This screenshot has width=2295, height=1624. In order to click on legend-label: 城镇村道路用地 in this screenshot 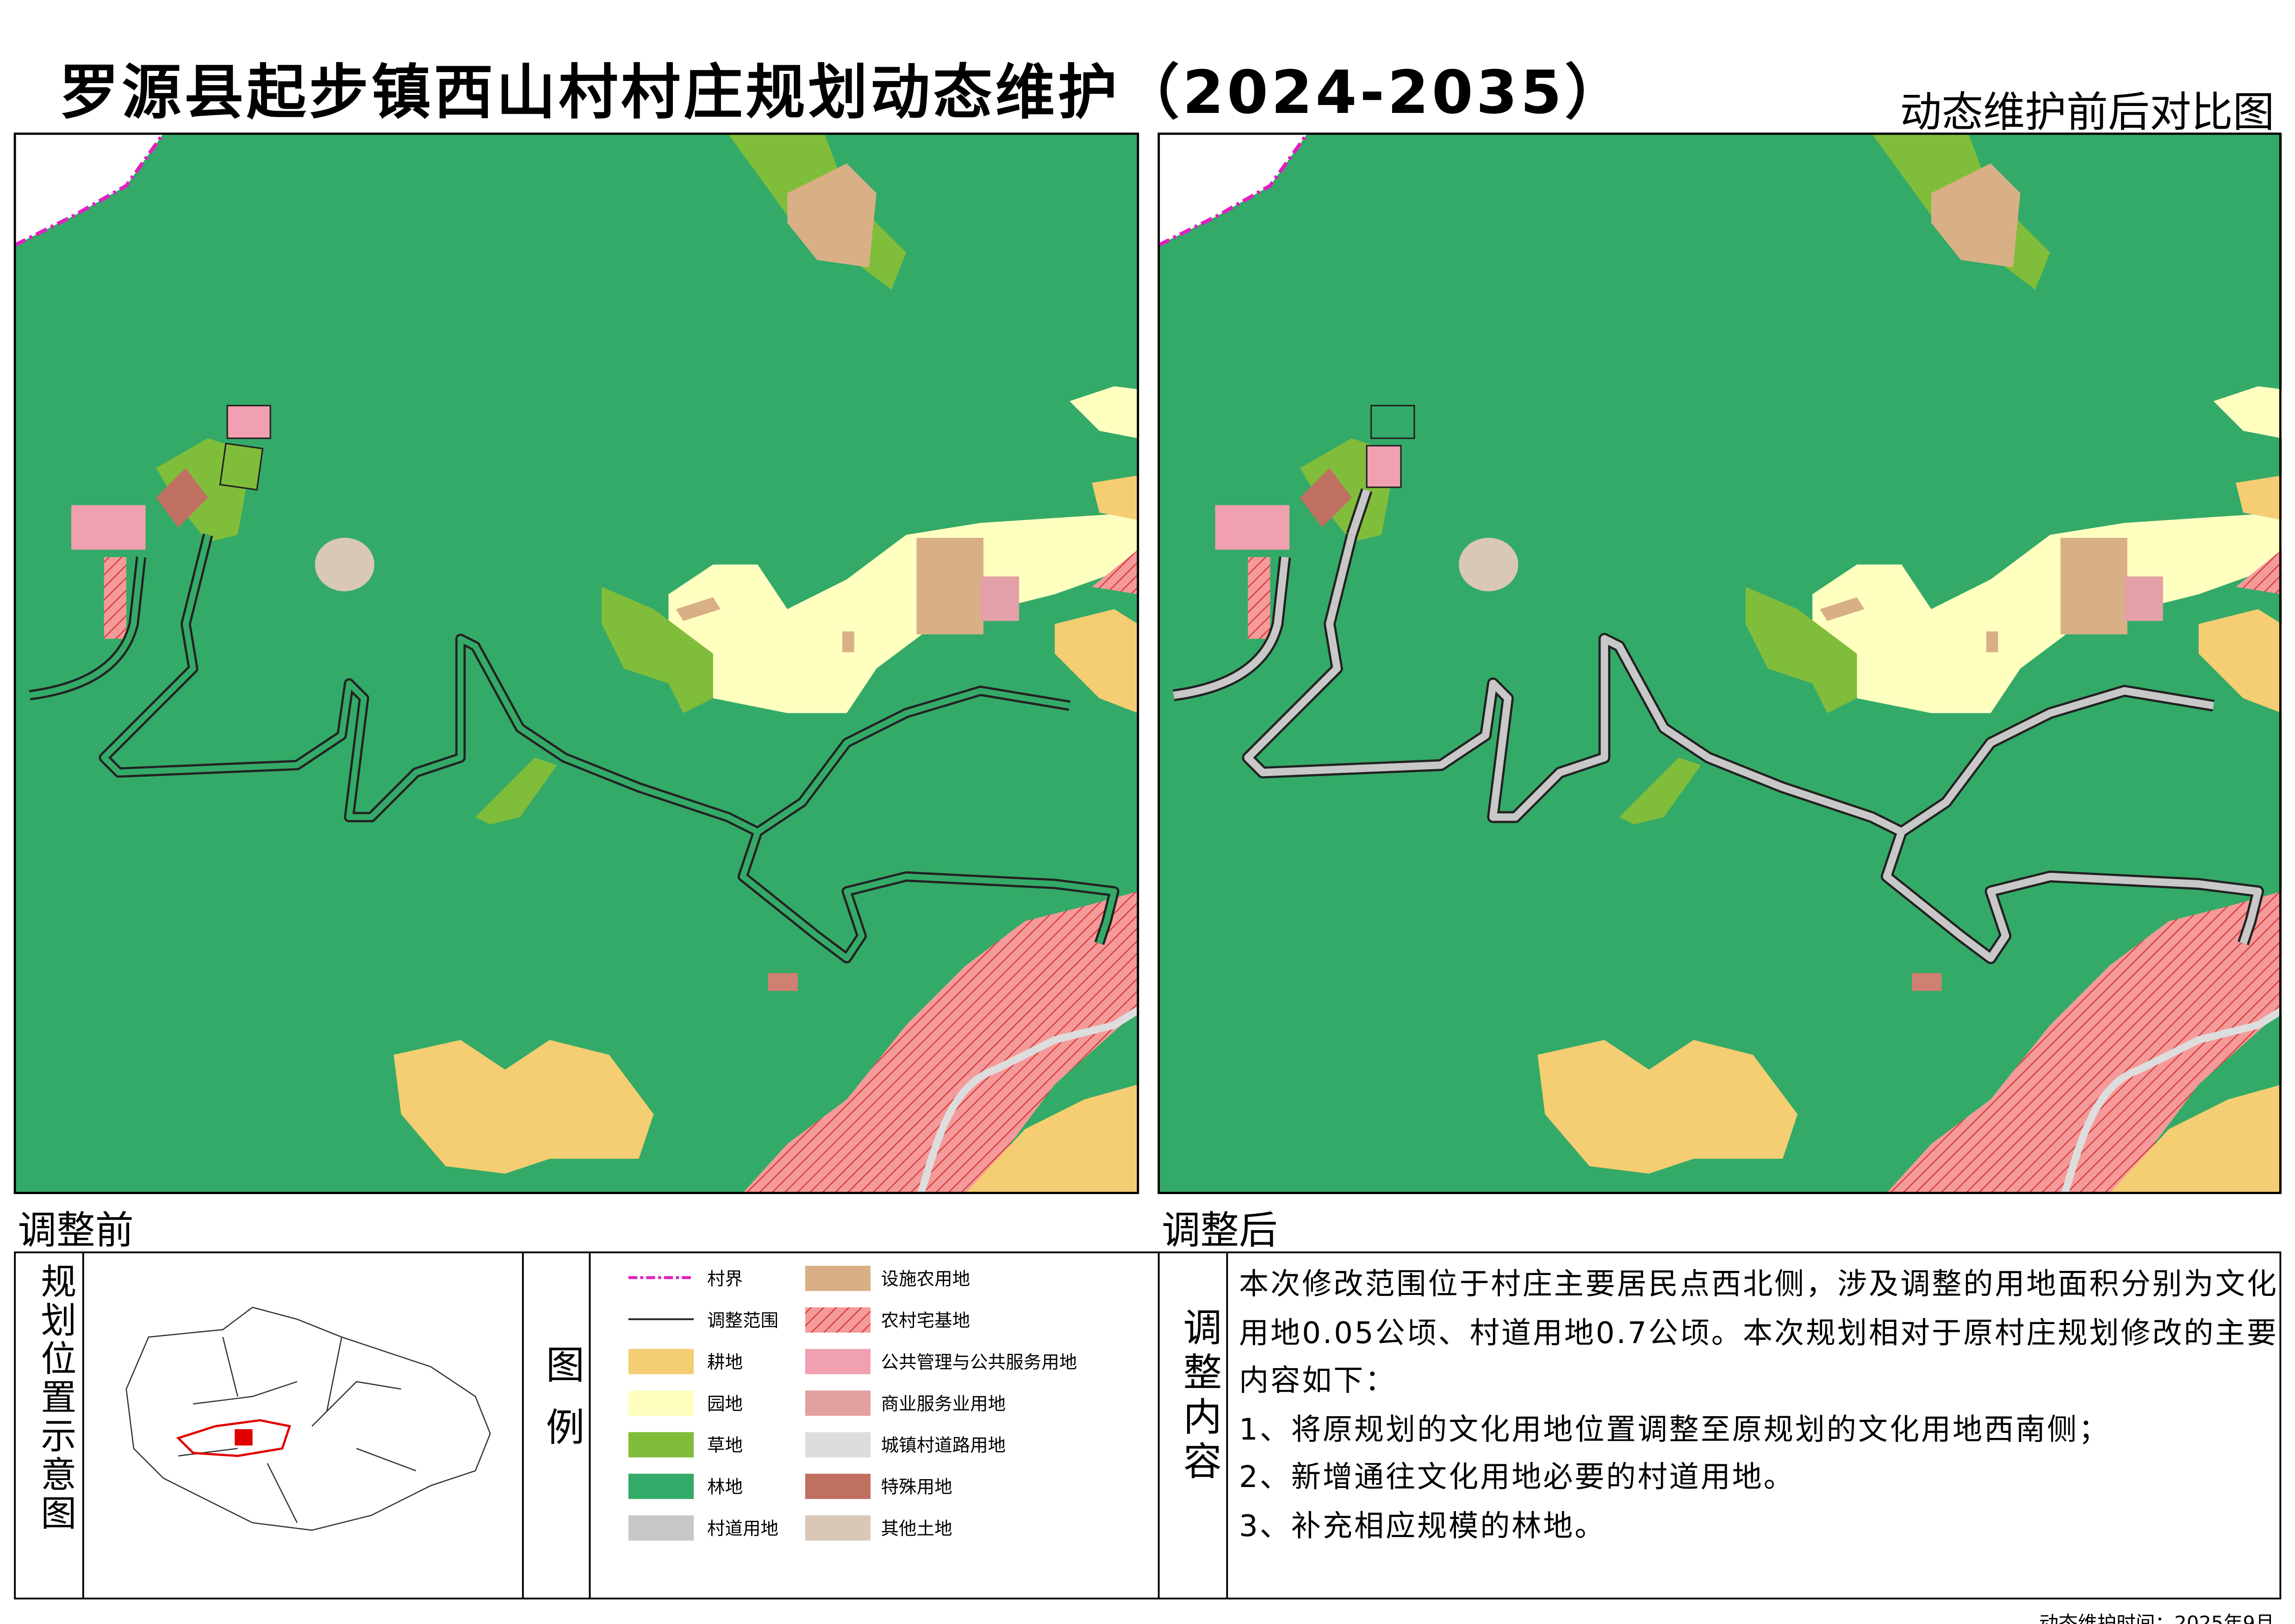, I will do `click(943, 1445)`.